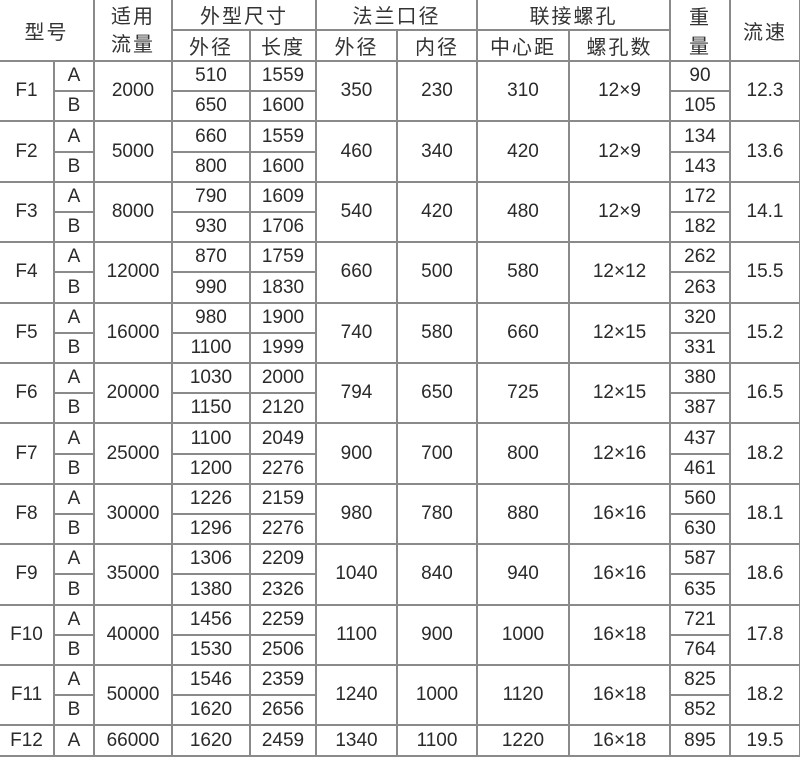 The image size is (800, 757). What do you see at coordinates (400, 650) in the screenshot?
I see `table-row: B 1530 2506 764` at bounding box center [400, 650].